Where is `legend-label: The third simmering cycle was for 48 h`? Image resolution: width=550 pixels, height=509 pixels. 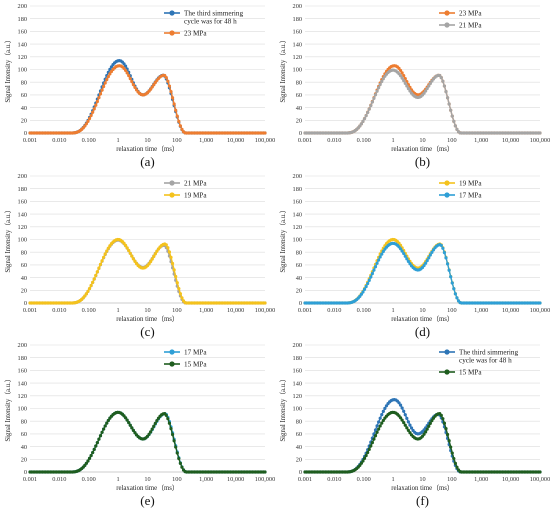
legend-label: The third simmering cycle was for 48 h is located at coordinates (213, 17).